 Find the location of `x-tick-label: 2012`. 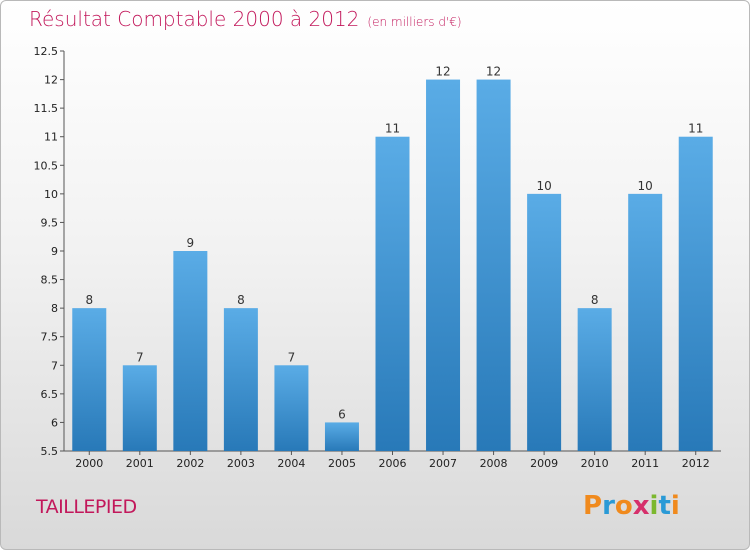

x-tick-label: 2012 is located at coordinates (696, 463).